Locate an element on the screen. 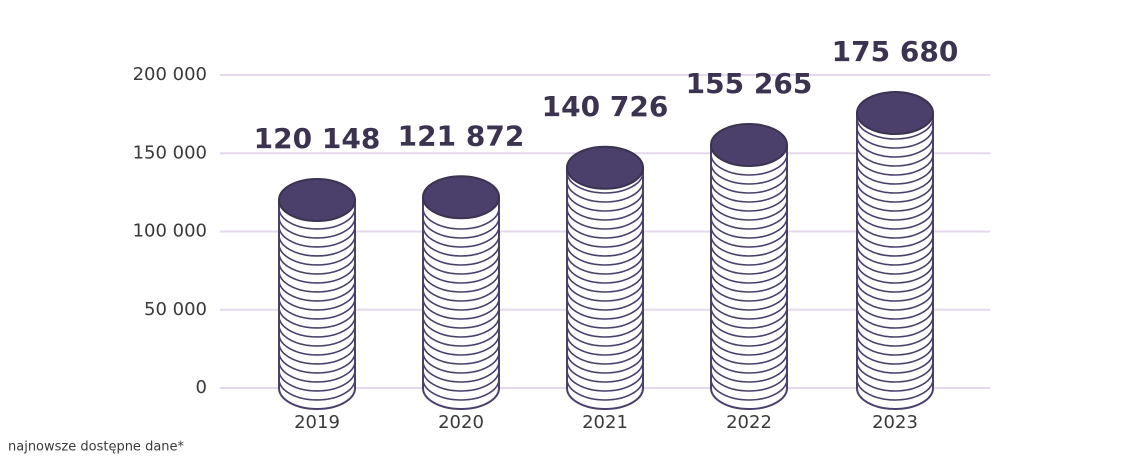  x-tick-label: 2019 is located at coordinates (317, 422).